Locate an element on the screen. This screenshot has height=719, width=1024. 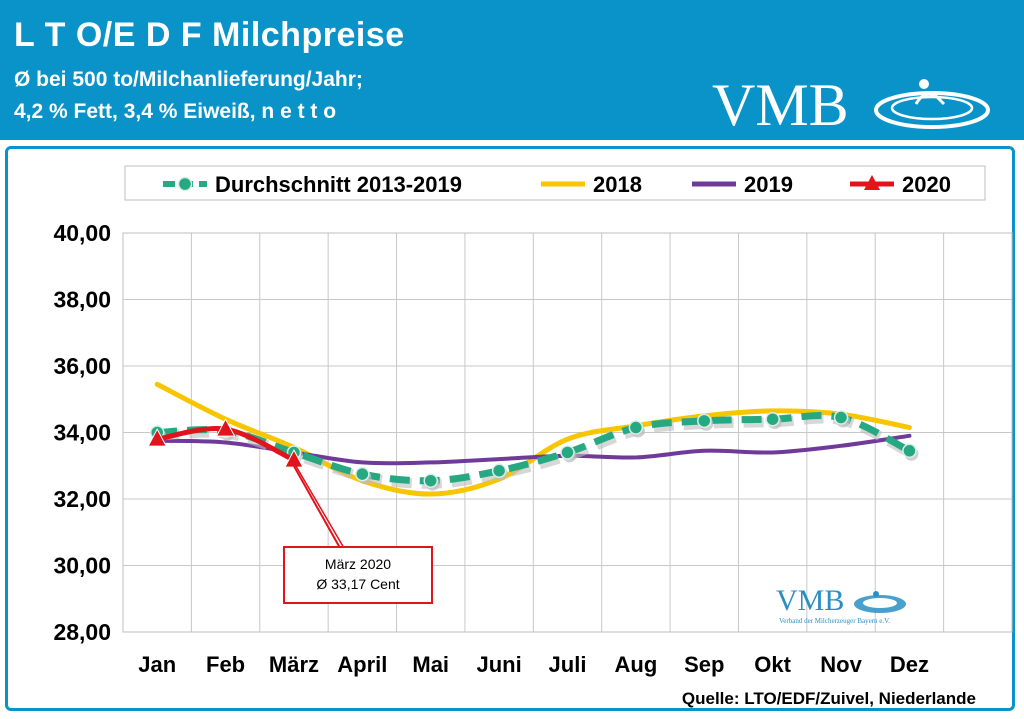
y-tick-label: 30,00 is located at coordinates (82, 566).